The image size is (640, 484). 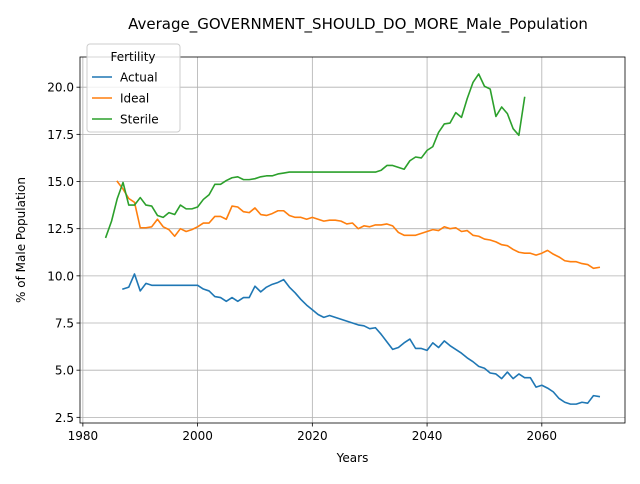 What do you see at coordinates (427, 436) in the screenshot?
I see `x-tick-label: 2040` at bounding box center [427, 436].